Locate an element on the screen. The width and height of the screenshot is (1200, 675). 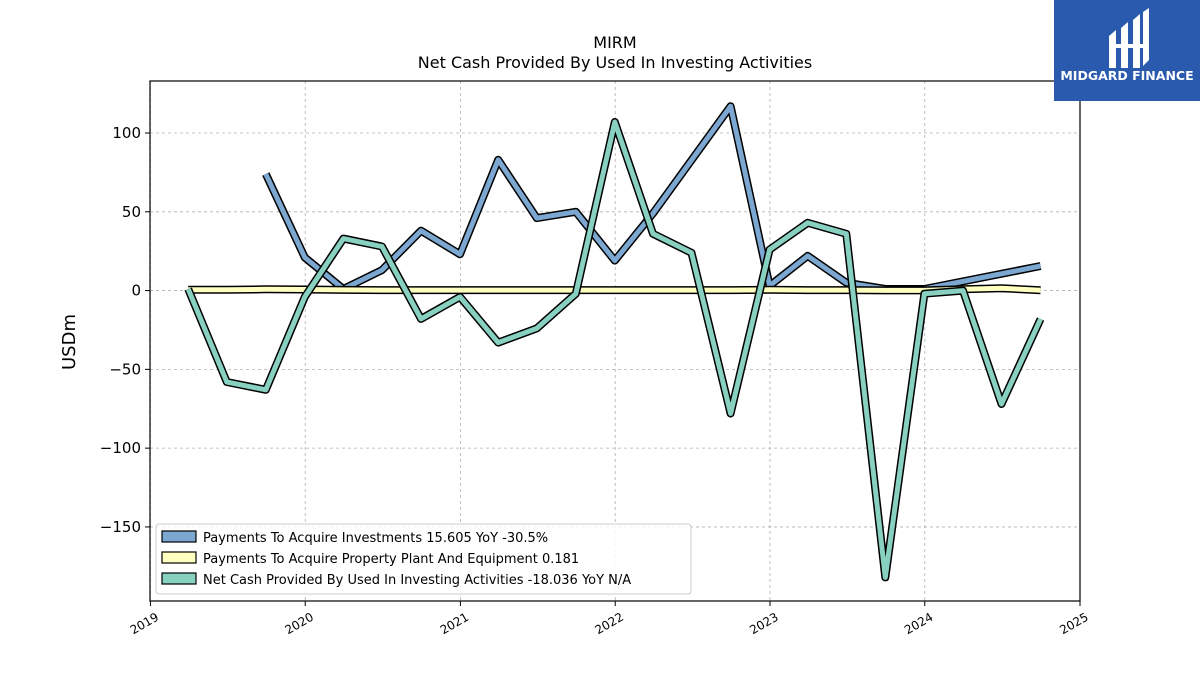
x-tick-label: 2019 is located at coordinates (144, 623).